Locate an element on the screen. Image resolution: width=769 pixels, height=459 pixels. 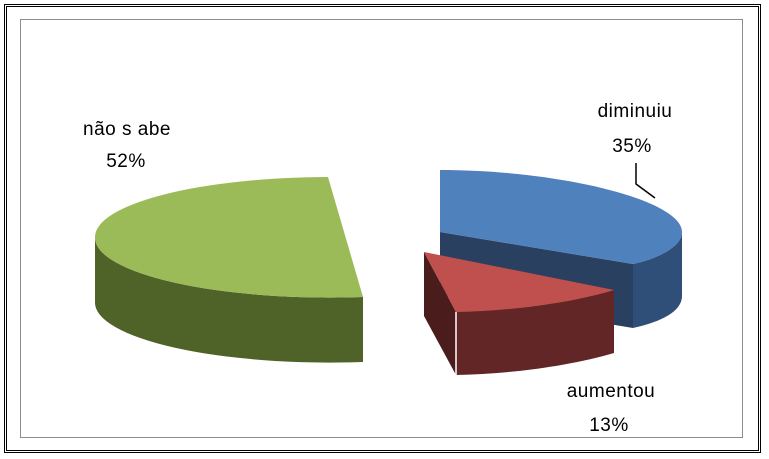
slice-diminuiu-outer-side is located at coordinates (657, 280).